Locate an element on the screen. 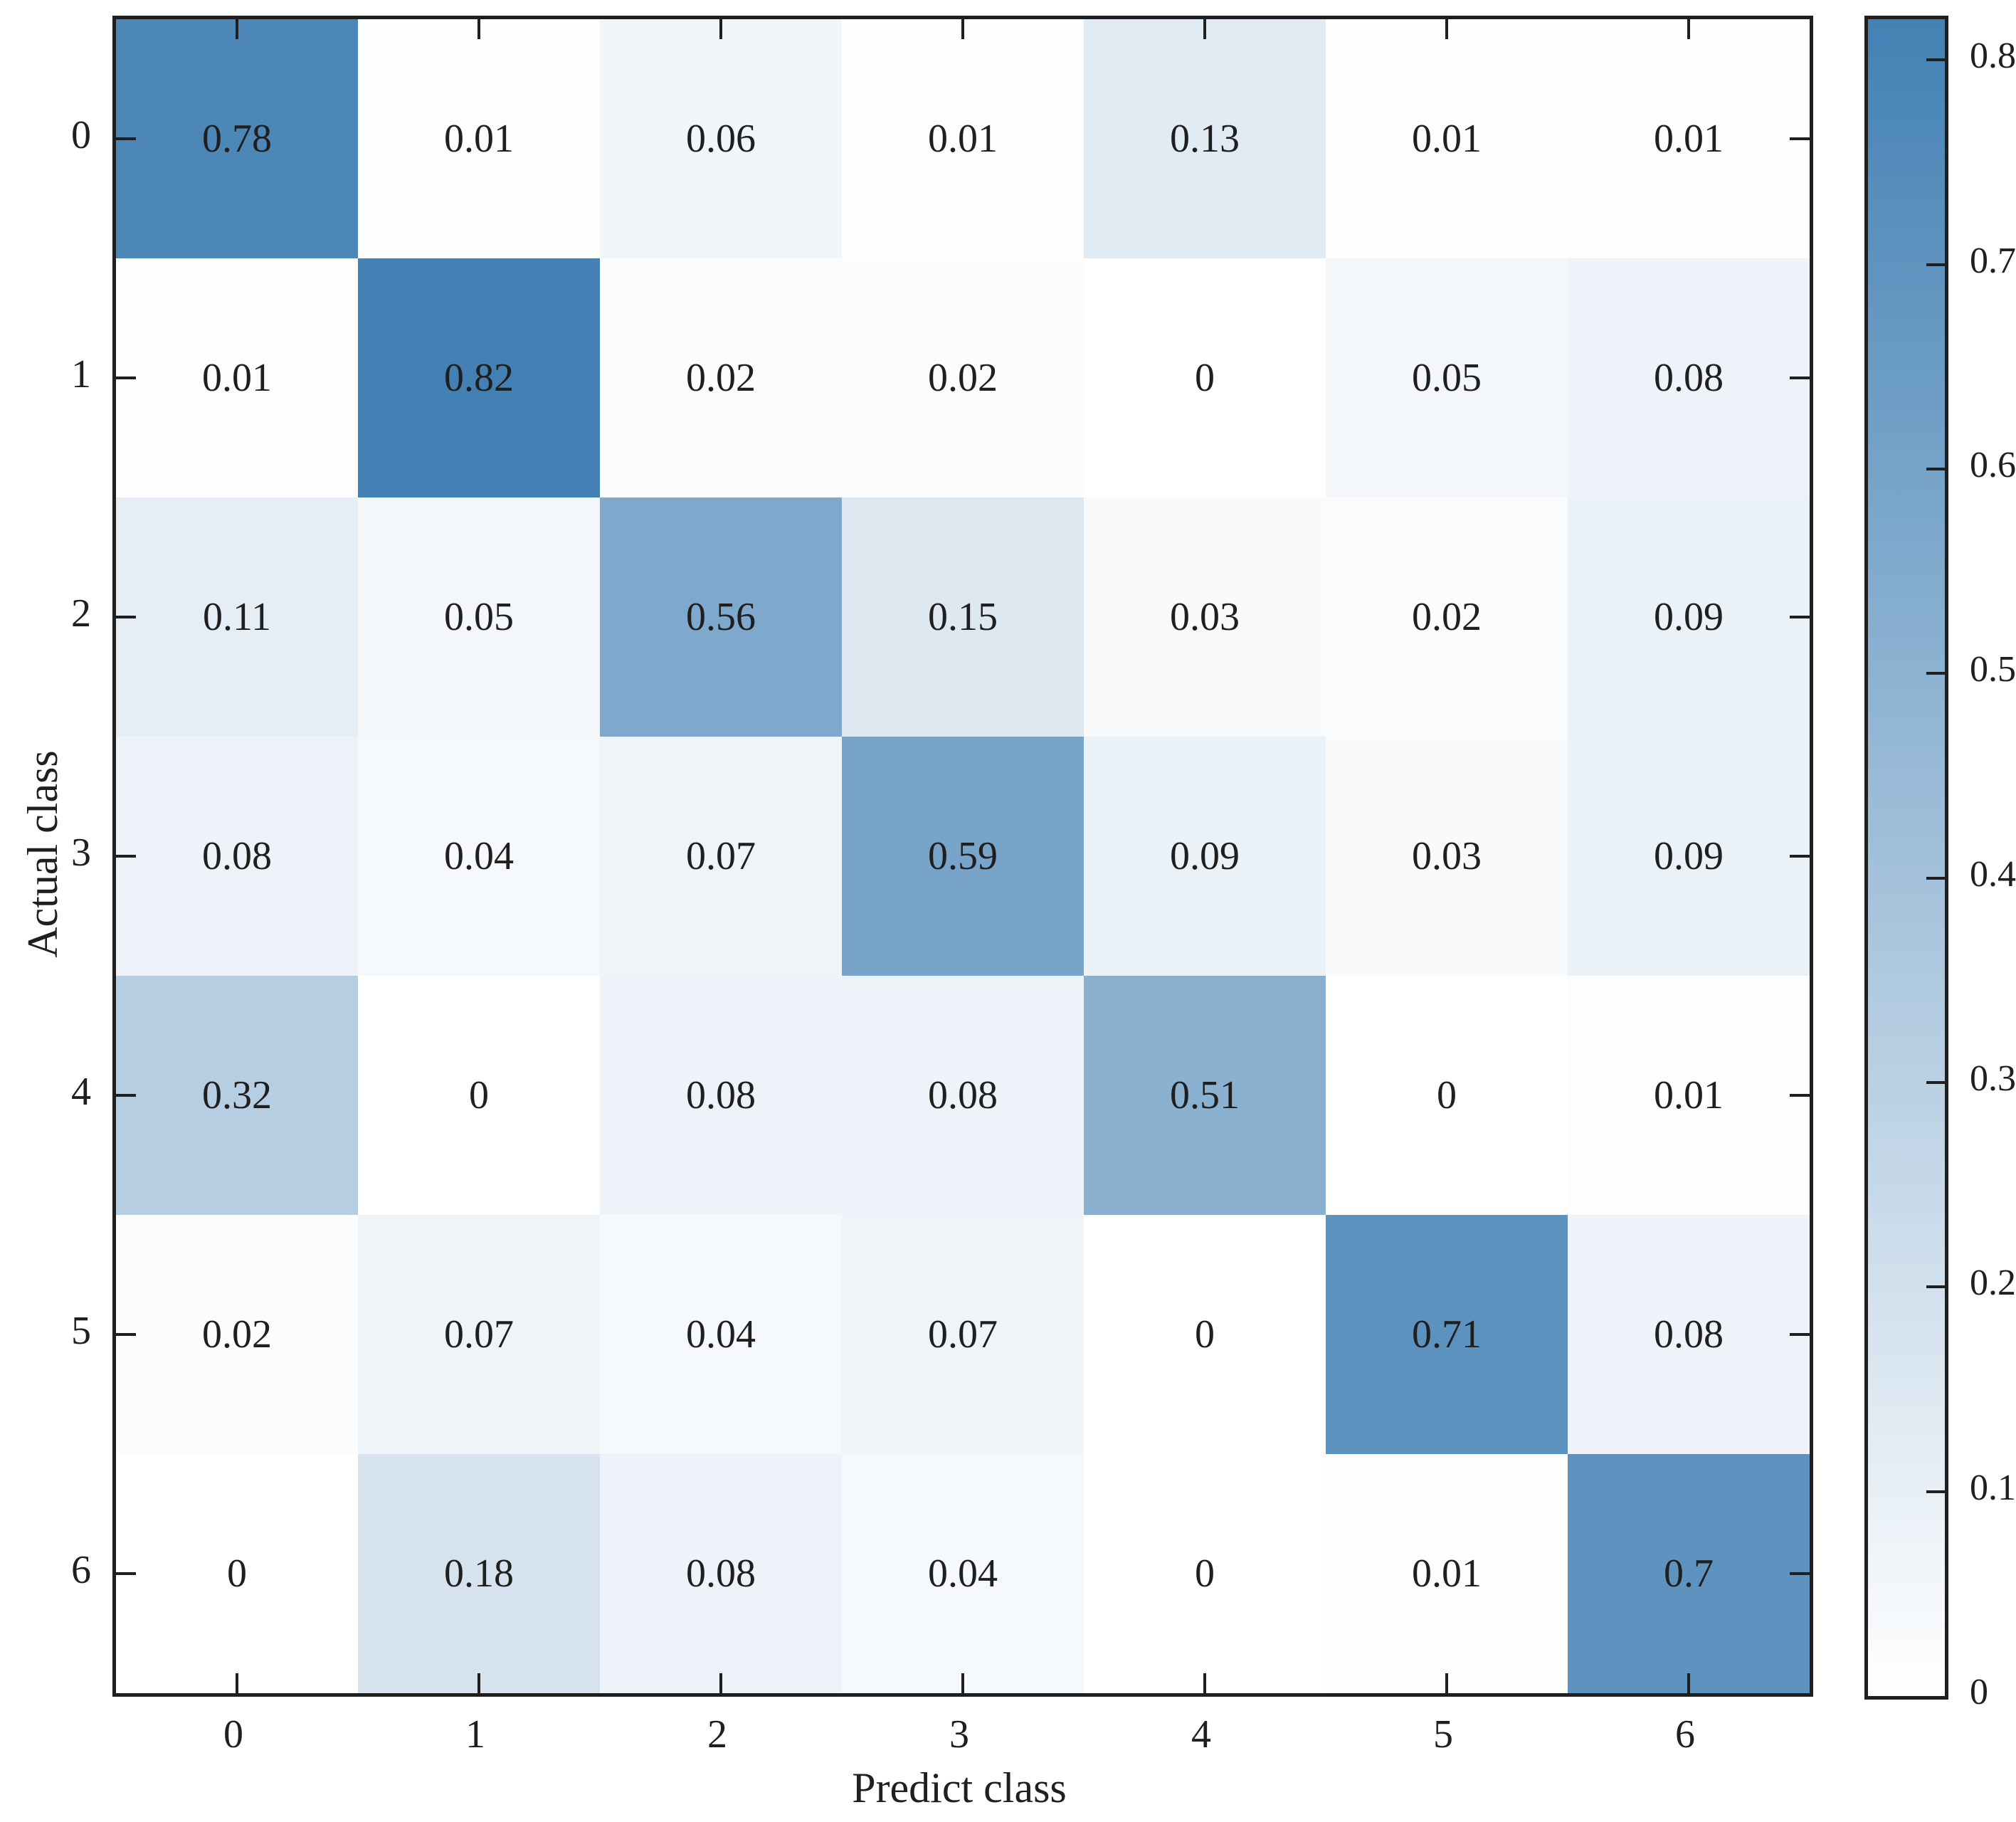  heatmap-cell: 0.02 is located at coordinates (721, 377).